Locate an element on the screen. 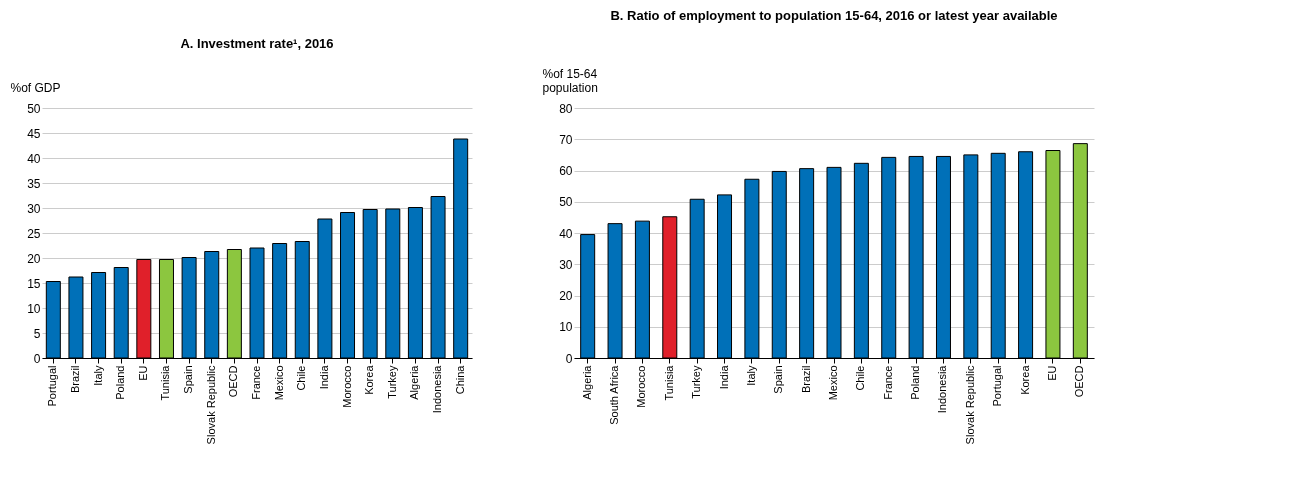  y-tick-label: 80 is located at coordinates (566, 108).